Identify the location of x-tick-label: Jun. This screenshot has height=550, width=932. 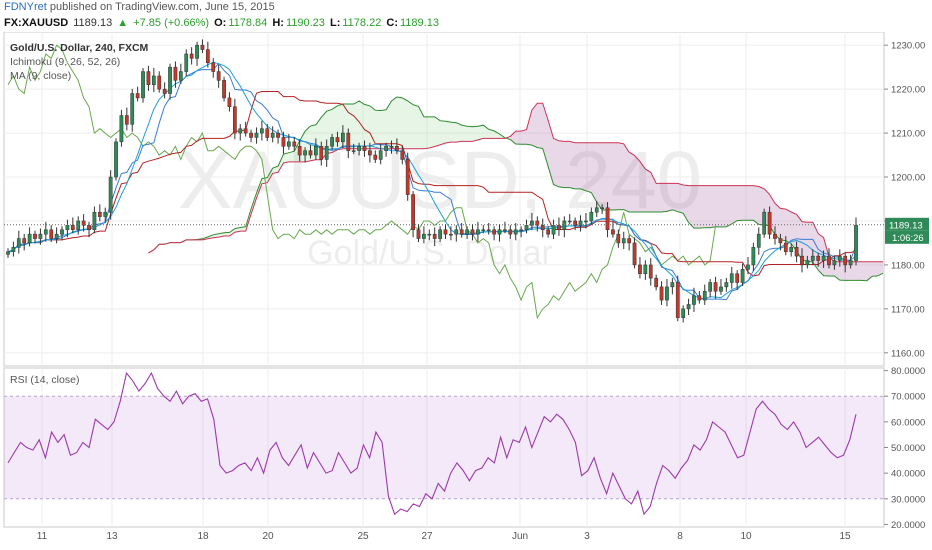
(520, 536).